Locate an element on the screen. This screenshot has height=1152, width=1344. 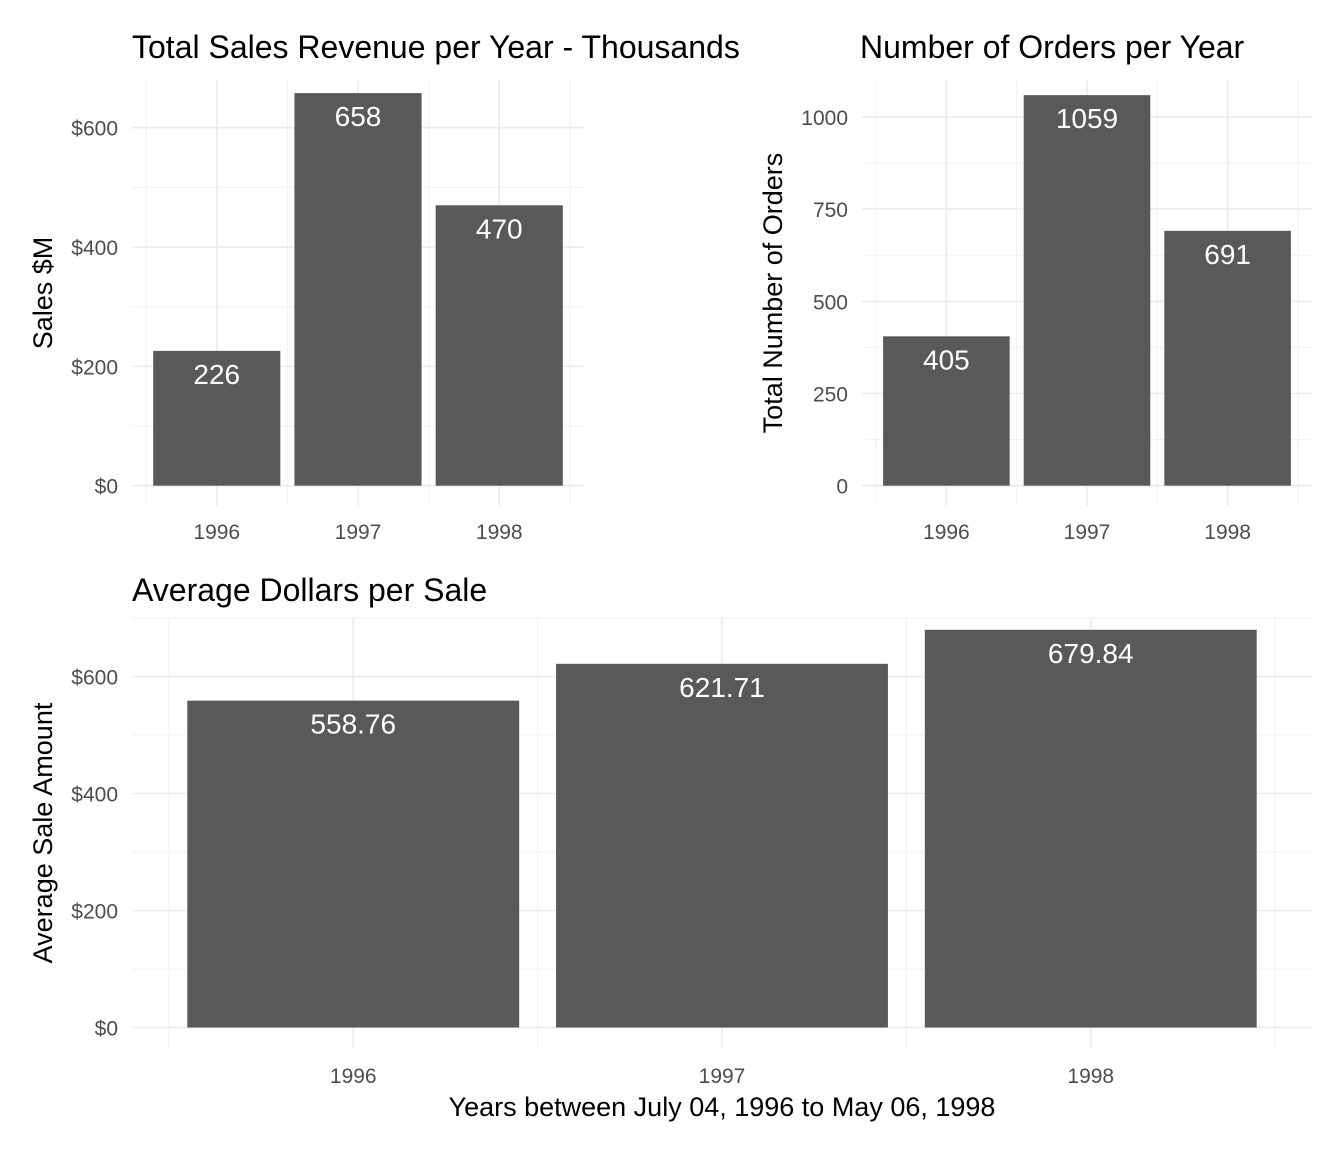
y-tick-label: 250 is located at coordinates (830, 395).